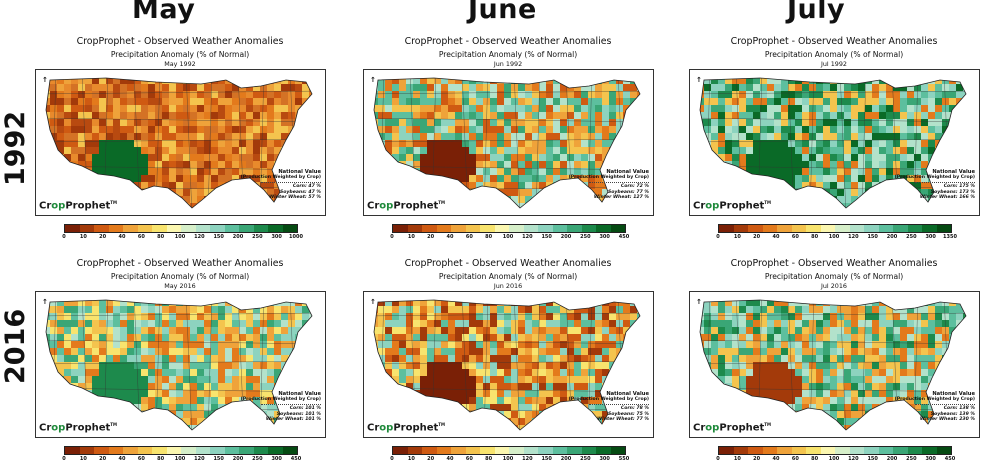  What do you see at coordinates (78, 205) in the screenshot?
I see `cropprophet-logo: CropProphetTM` at bounding box center [78, 205].